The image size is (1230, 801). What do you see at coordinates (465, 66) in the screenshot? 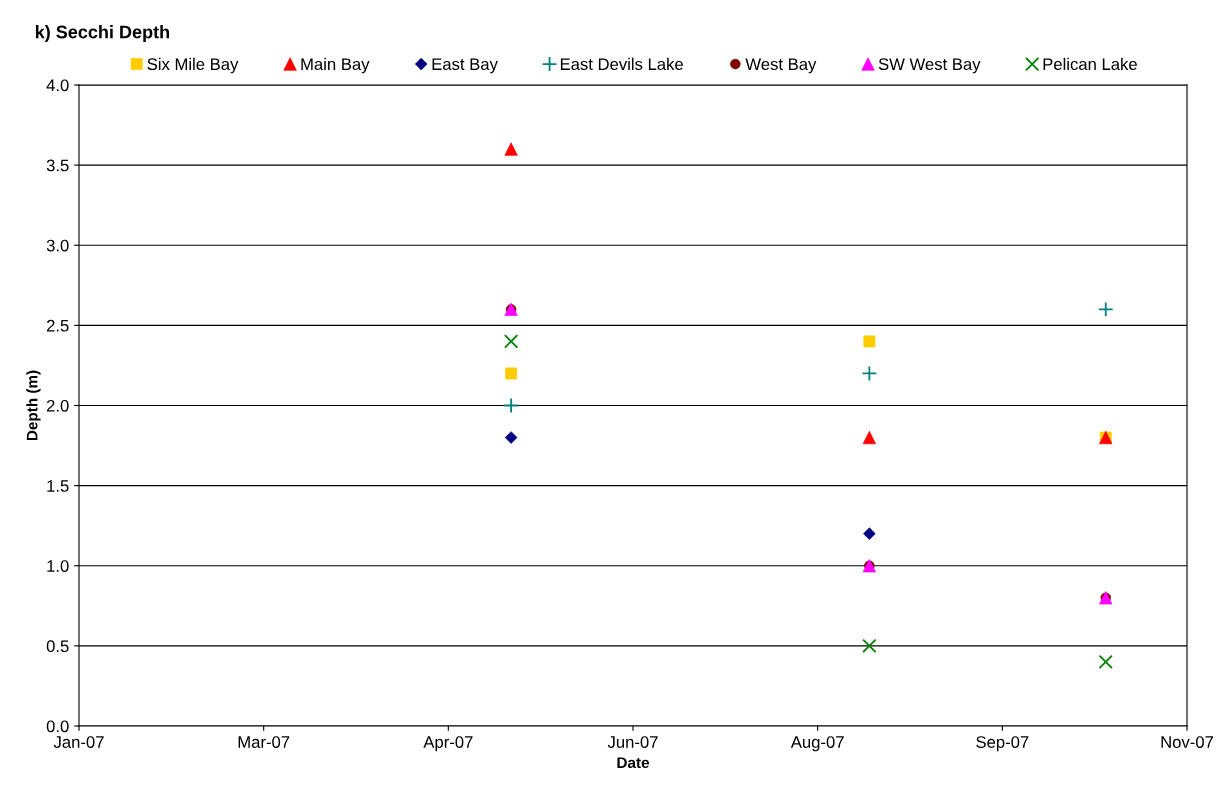
I see `legend-label: East Bay` at bounding box center [465, 66].